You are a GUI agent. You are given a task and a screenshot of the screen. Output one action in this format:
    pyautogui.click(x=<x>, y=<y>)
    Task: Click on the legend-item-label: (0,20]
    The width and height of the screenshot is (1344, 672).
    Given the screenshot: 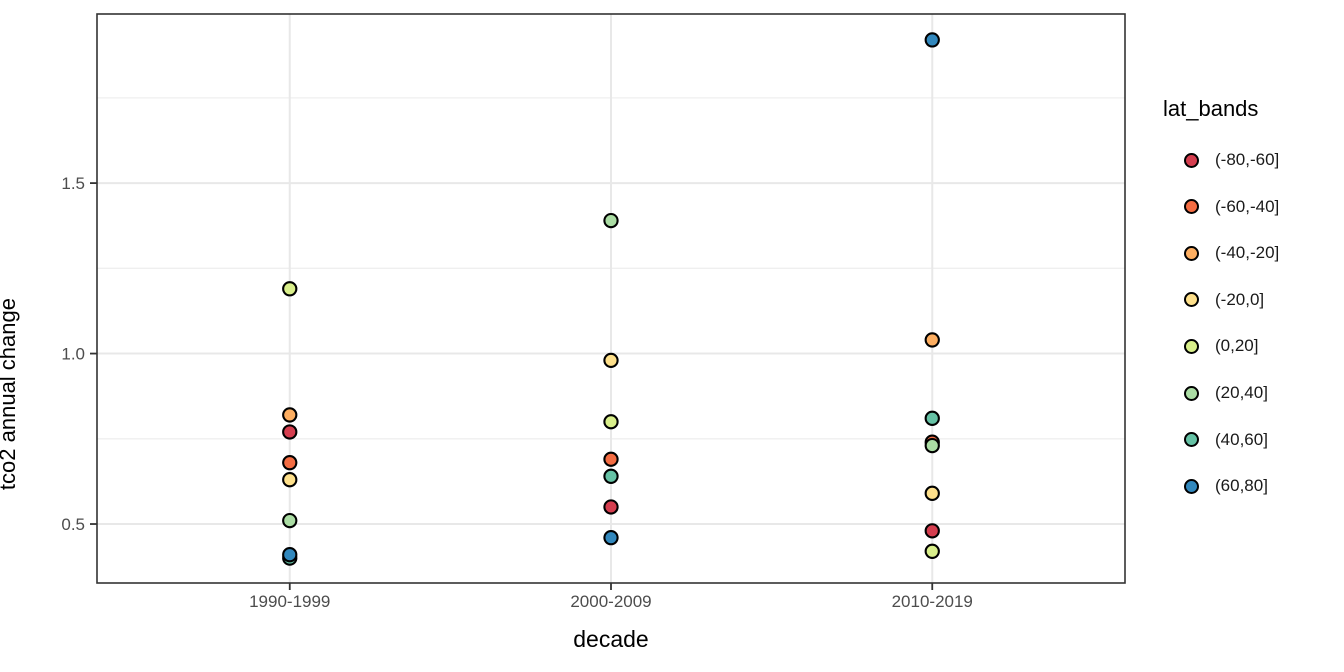 What is the action you would take?
    pyautogui.click(x=1237, y=346)
    